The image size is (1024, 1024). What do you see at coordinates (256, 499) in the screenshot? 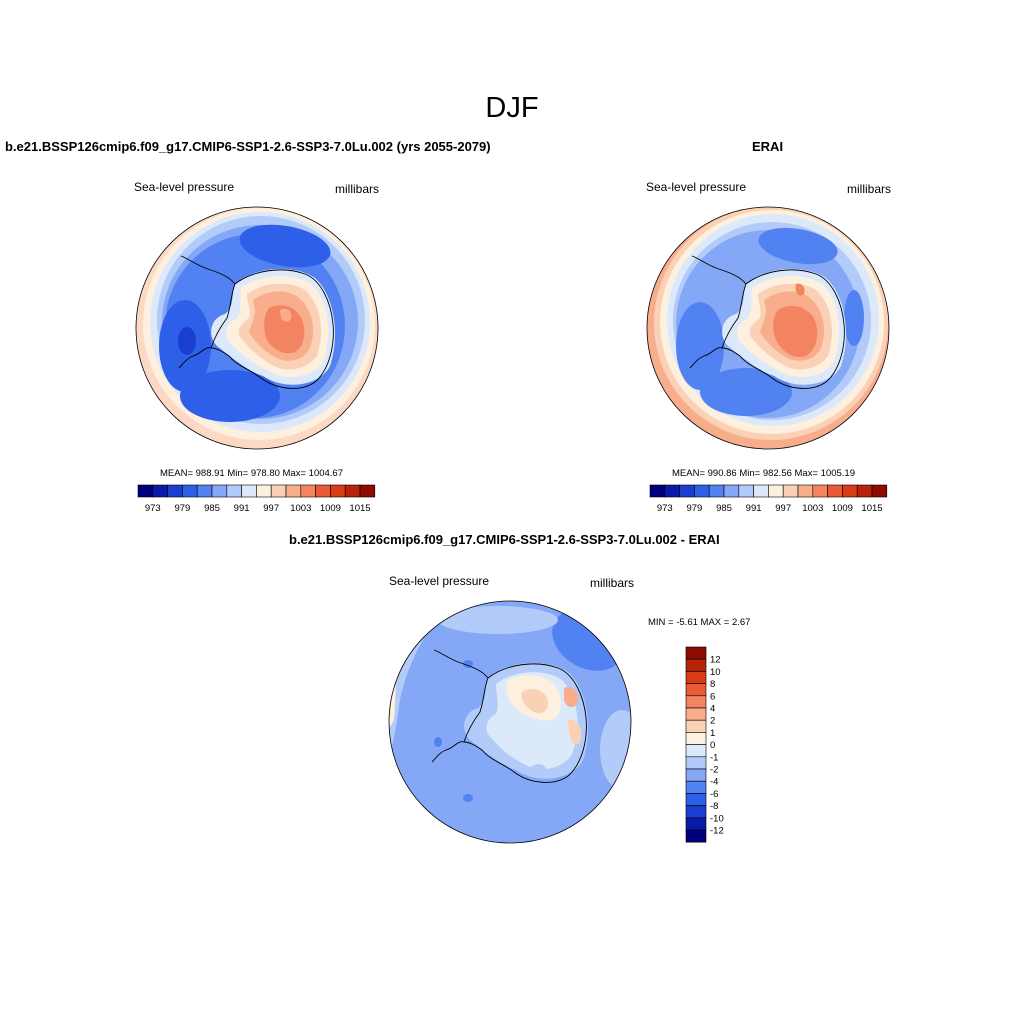
I see `panel1-colorbar: 973 979 985 991 997 1003 1009 1015` at bounding box center [256, 499].